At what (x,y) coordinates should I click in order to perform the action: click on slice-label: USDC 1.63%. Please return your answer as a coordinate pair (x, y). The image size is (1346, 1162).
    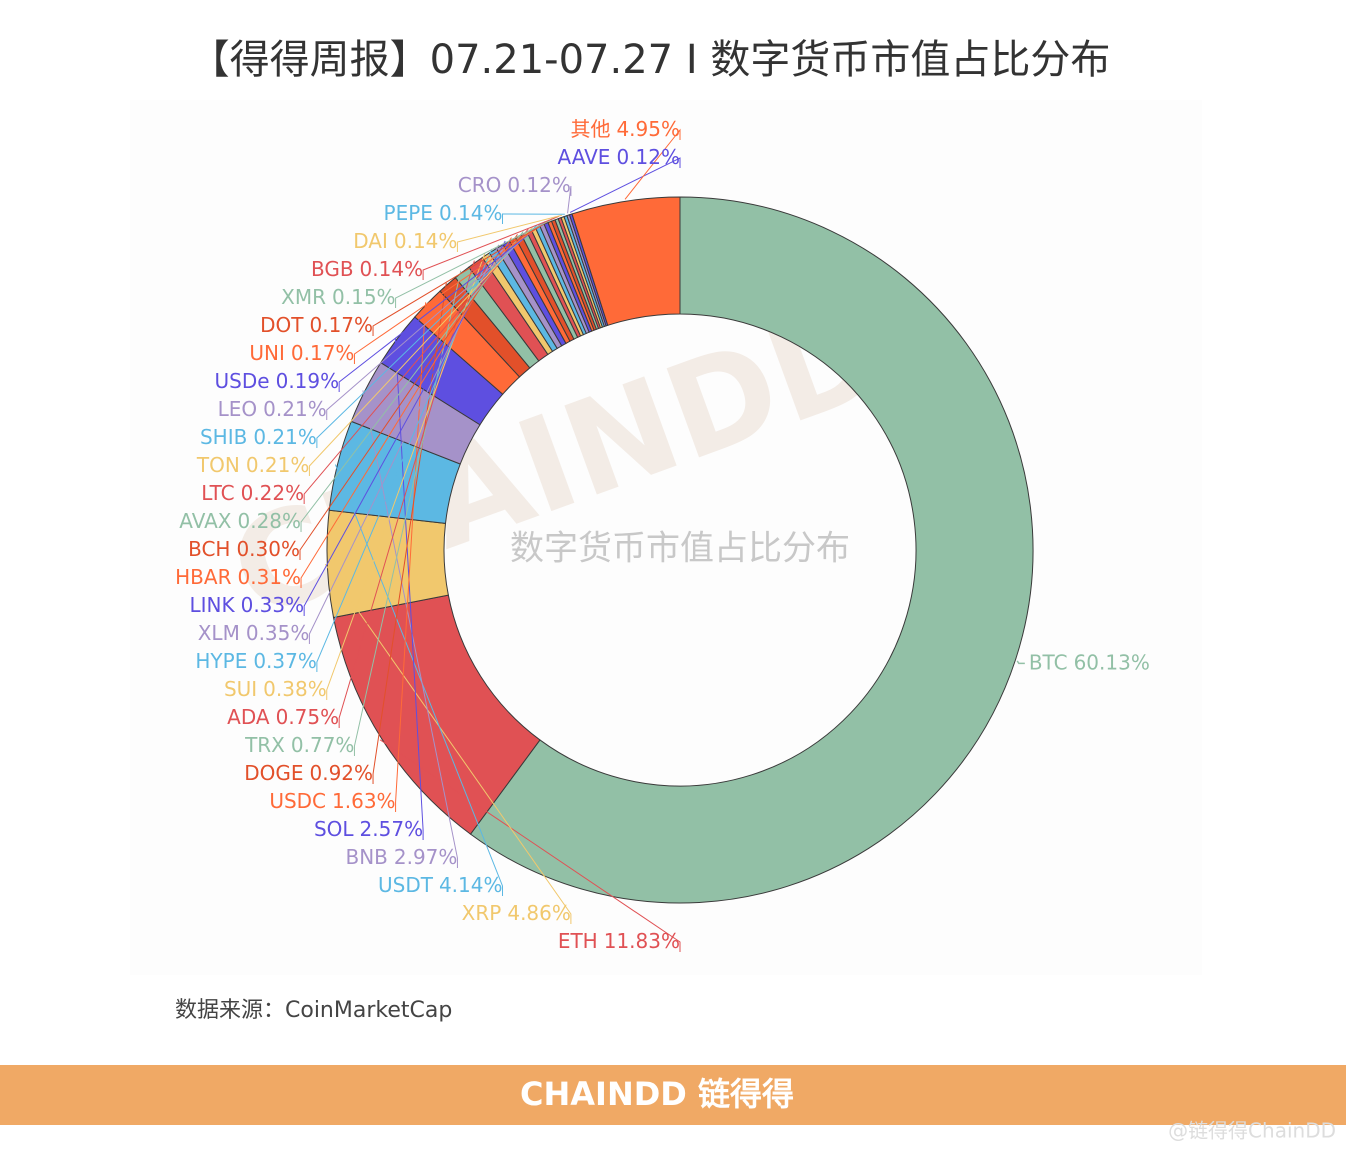
    Looking at the image, I should click on (332, 801).